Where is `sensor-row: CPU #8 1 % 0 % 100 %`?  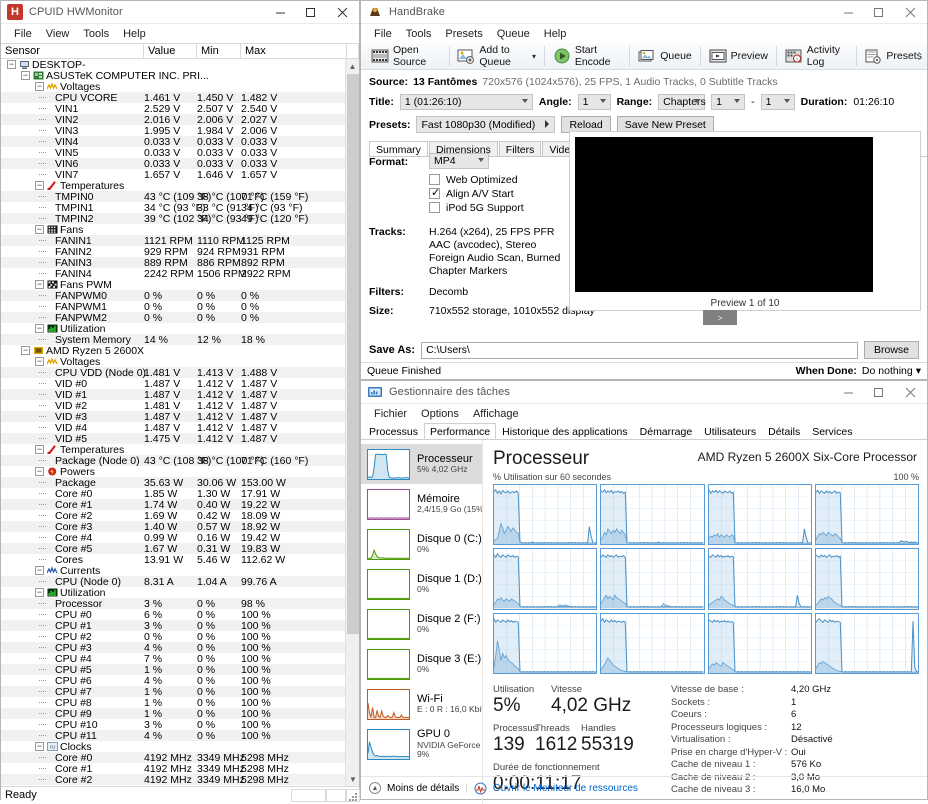
sensor-row: CPU #8 1 % 0 % 100 % is located at coordinates (173, 703).